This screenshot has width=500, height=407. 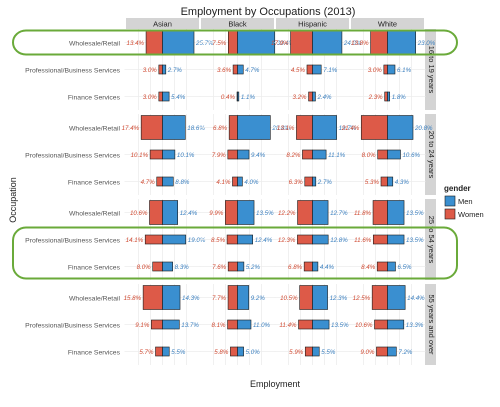 What do you see at coordinates (280, 43) in the screenshot?
I see `value-label-women-16-to-19-years-hispanic-wholesale-retail: 17.9%` at bounding box center [280, 43].